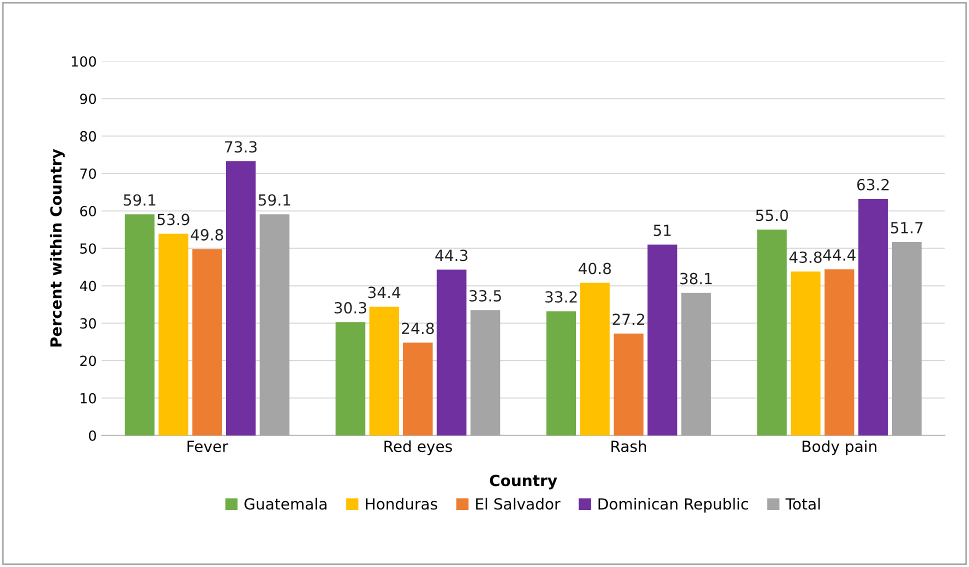 Image resolution: width=969 pixels, height=567 pixels. What do you see at coordinates (88, 136) in the screenshot?
I see `y-tick-label: 80` at bounding box center [88, 136].